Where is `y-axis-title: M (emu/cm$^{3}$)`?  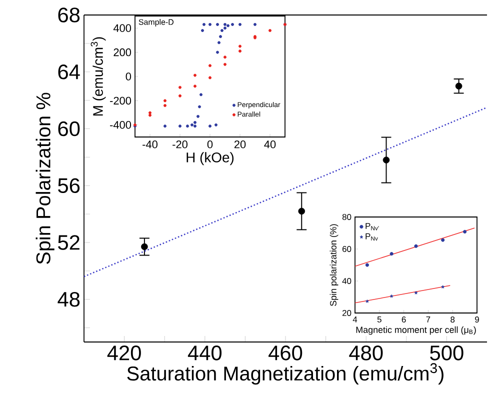
y-axis-title: M (emu/cm$^{3}$) is located at coordinates (98, 76).